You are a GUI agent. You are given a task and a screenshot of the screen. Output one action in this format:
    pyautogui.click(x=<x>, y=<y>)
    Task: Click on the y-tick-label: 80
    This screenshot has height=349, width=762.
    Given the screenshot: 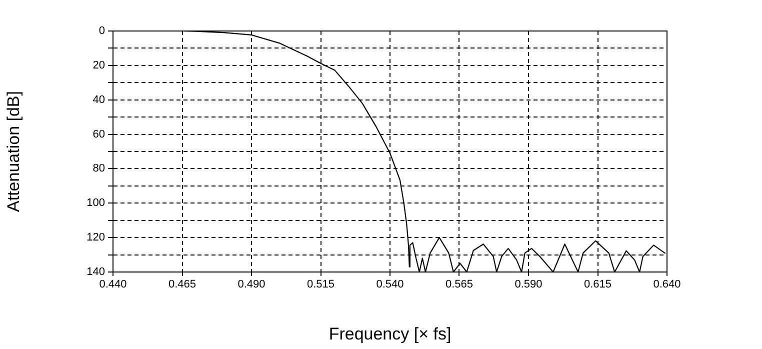 What is the action you would take?
    pyautogui.click(x=98, y=168)
    